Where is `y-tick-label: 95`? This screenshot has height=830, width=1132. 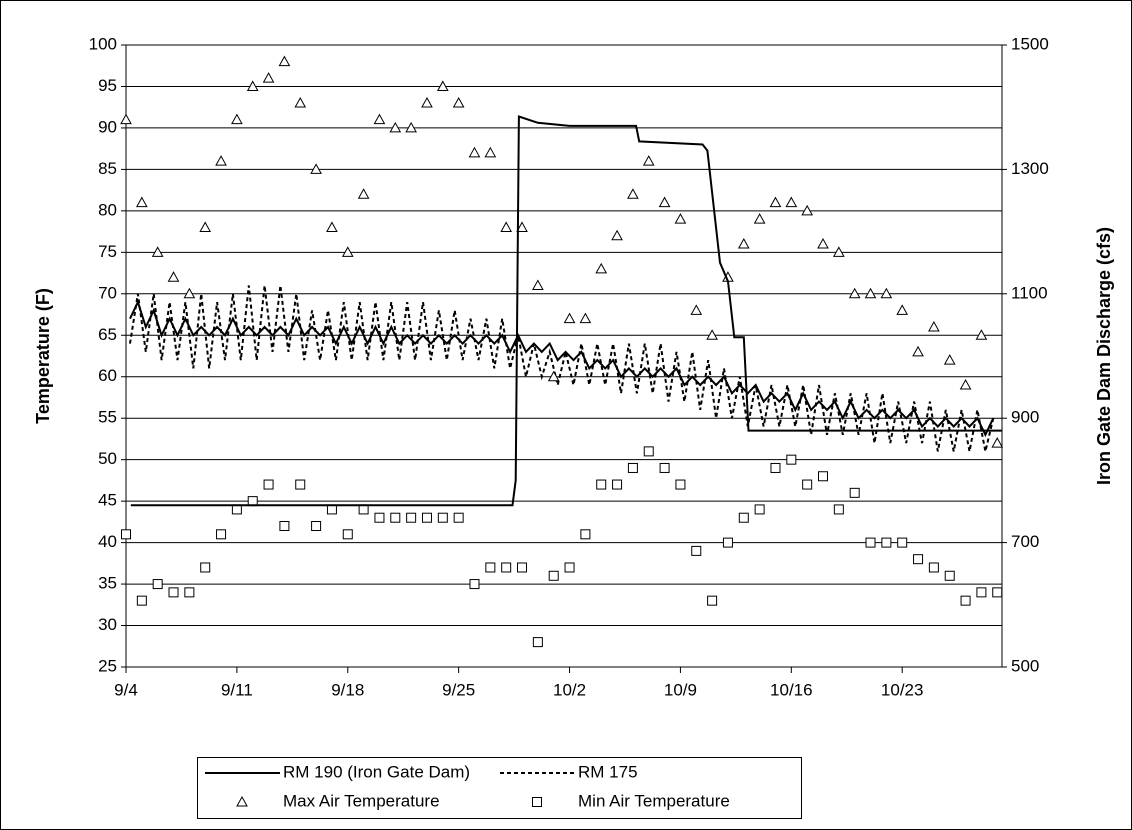
y-tick-label: 95 is located at coordinates (107, 85).